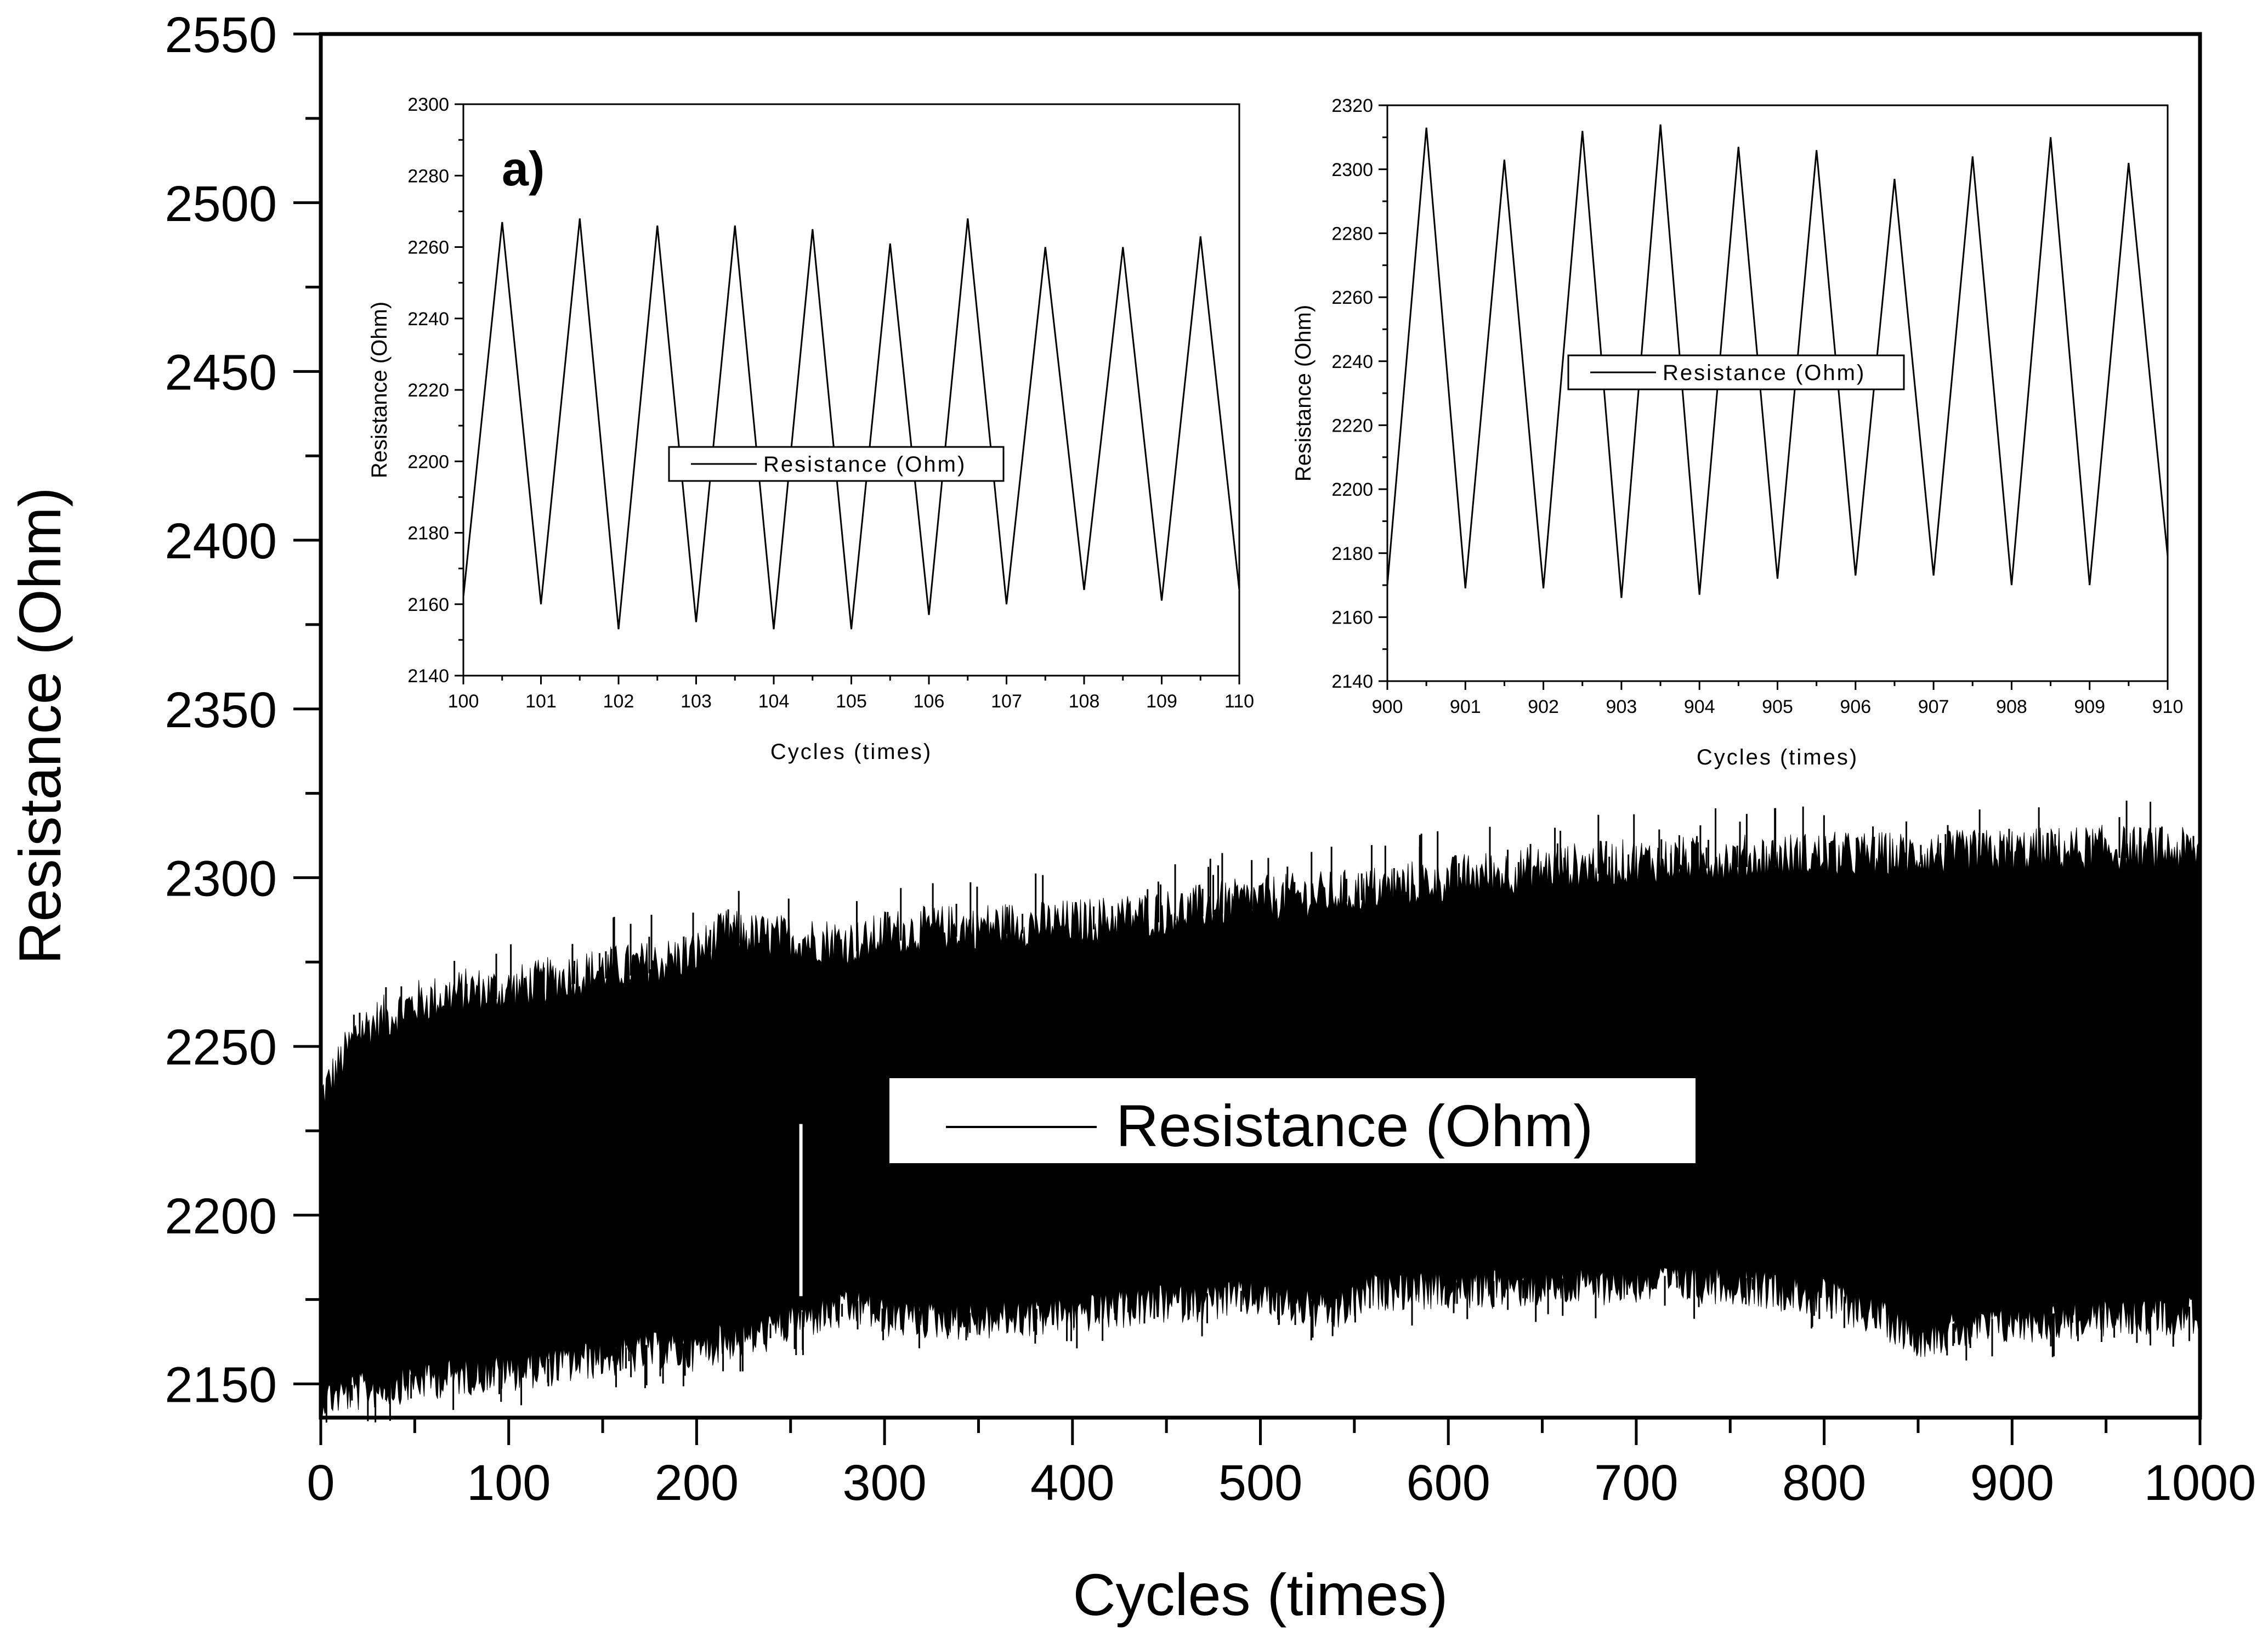 The width and height of the screenshot is (2268, 1637). What do you see at coordinates (463, 701) in the screenshot?
I see `inset-left-x-tick-label: 100` at bounding box center [463, 701].